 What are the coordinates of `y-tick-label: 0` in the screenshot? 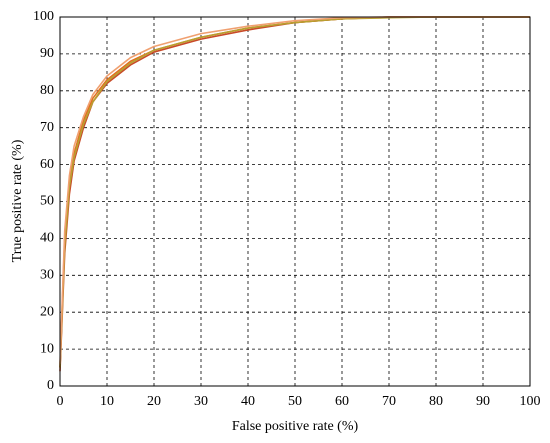 It's located at (50, 385).